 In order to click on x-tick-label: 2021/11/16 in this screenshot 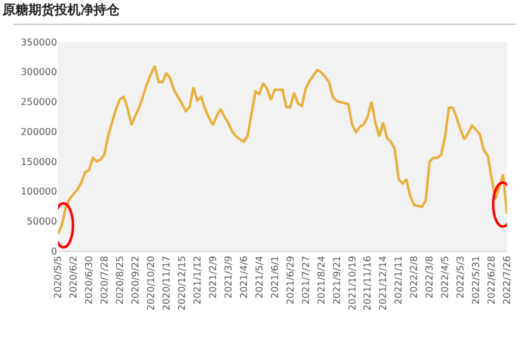, I will do `click(368, 283)`.